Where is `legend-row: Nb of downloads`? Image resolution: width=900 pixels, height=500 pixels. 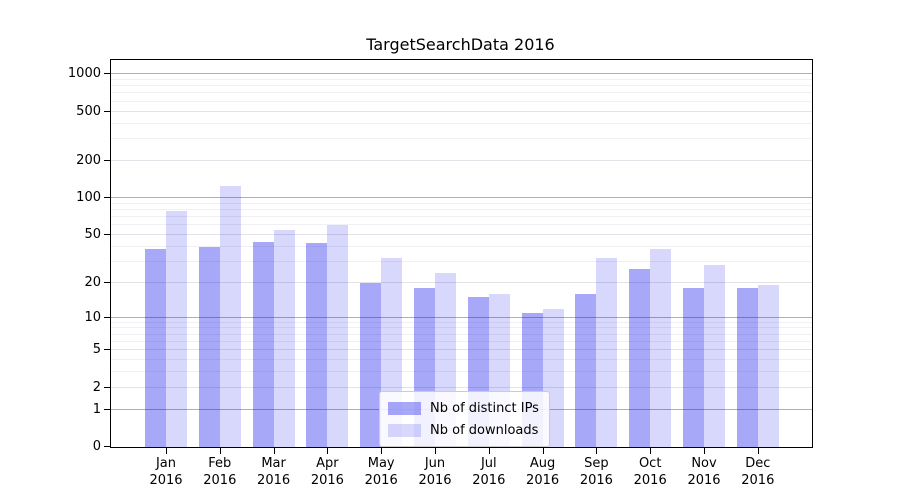
legend-row: Nb of downloads is located at coordinates (463, 430).